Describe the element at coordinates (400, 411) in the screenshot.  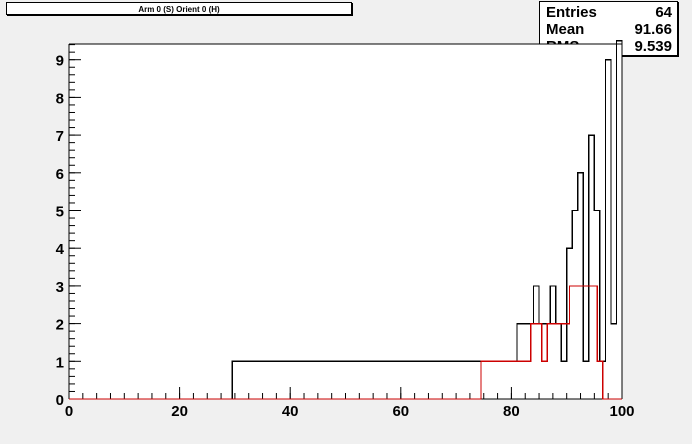
I see `x-tick-label: 60` at that location.